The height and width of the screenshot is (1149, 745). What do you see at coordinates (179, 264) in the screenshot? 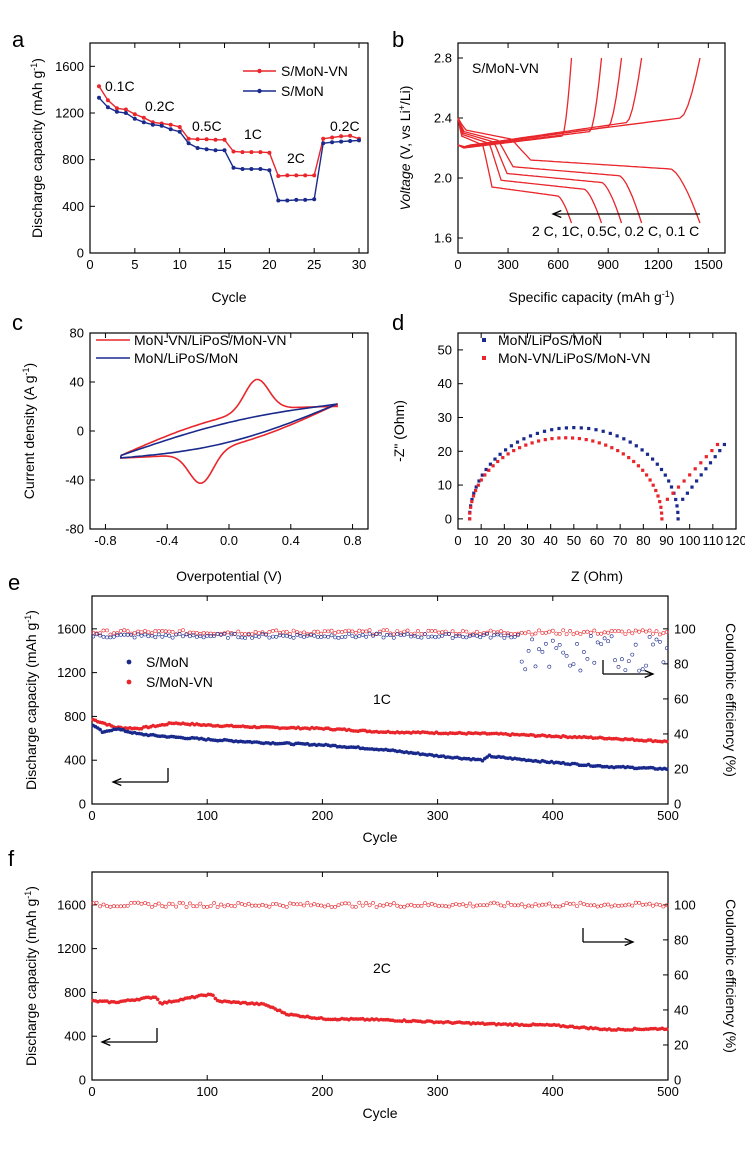
I see `x-tick-label: 10` at bounding box center [179, 264].